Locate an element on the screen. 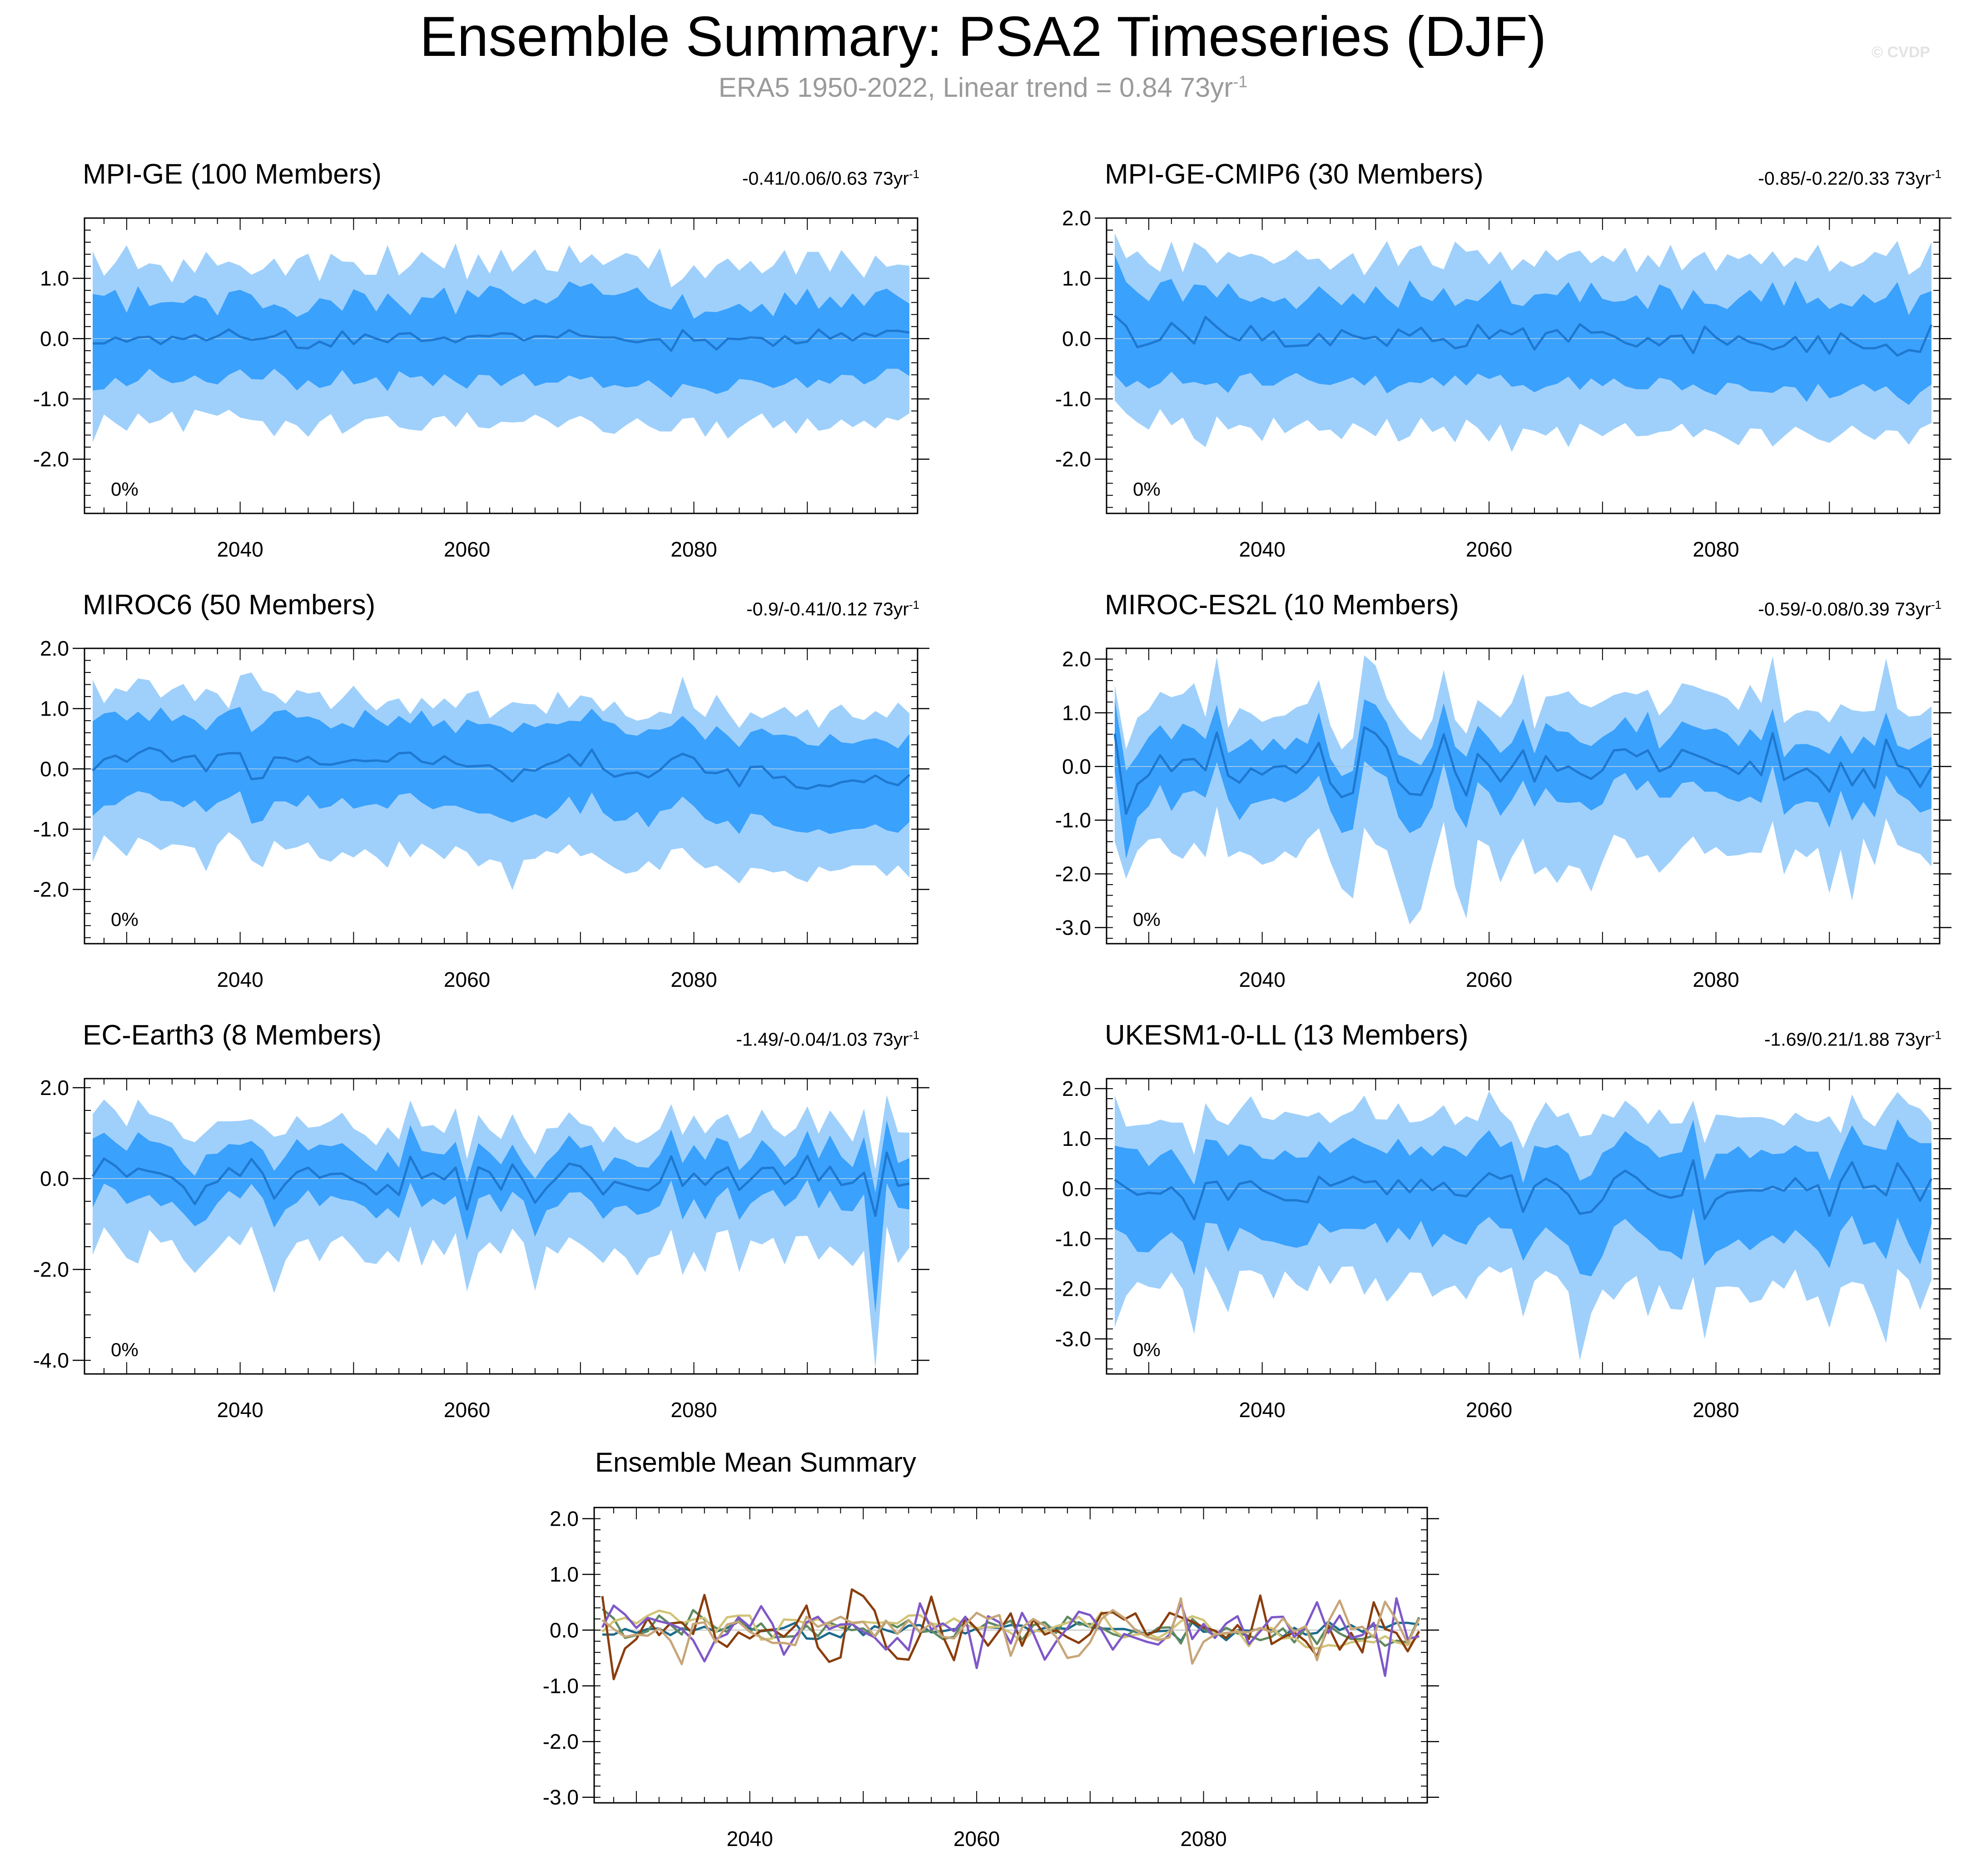 The width and height of the screenshot is (1966, 1876). panel-ec-earth3 is located at coordinates (501, 1232).